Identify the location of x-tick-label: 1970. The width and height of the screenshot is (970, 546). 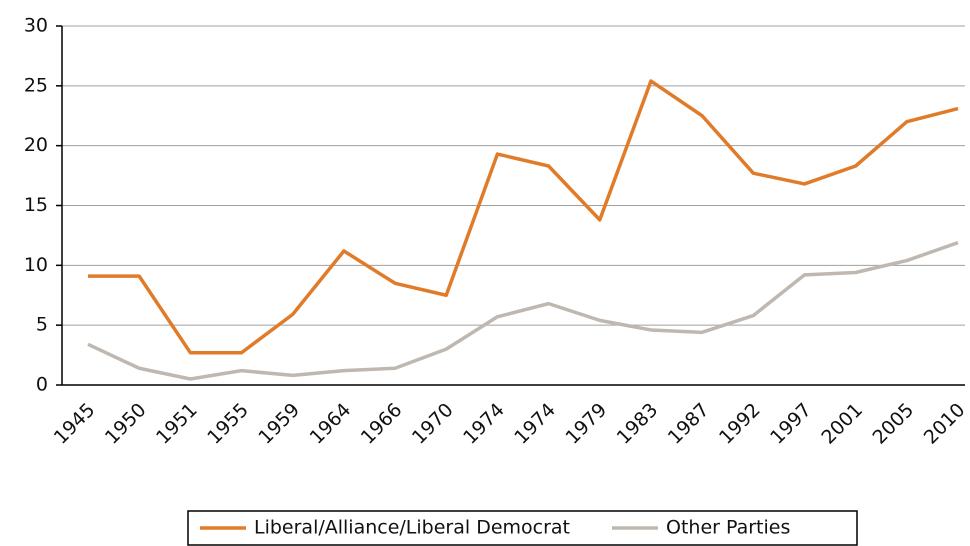
(433, 424).